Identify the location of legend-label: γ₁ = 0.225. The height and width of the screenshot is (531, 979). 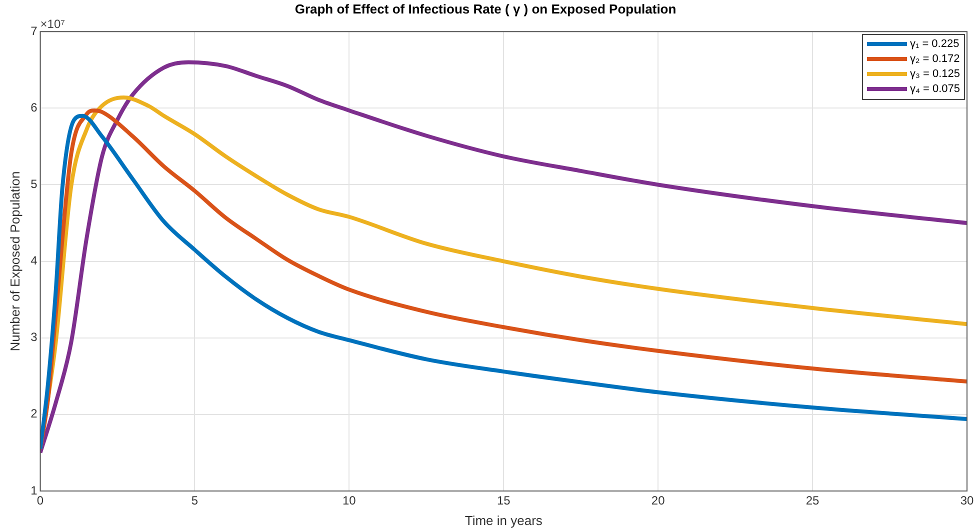
(935, 44).